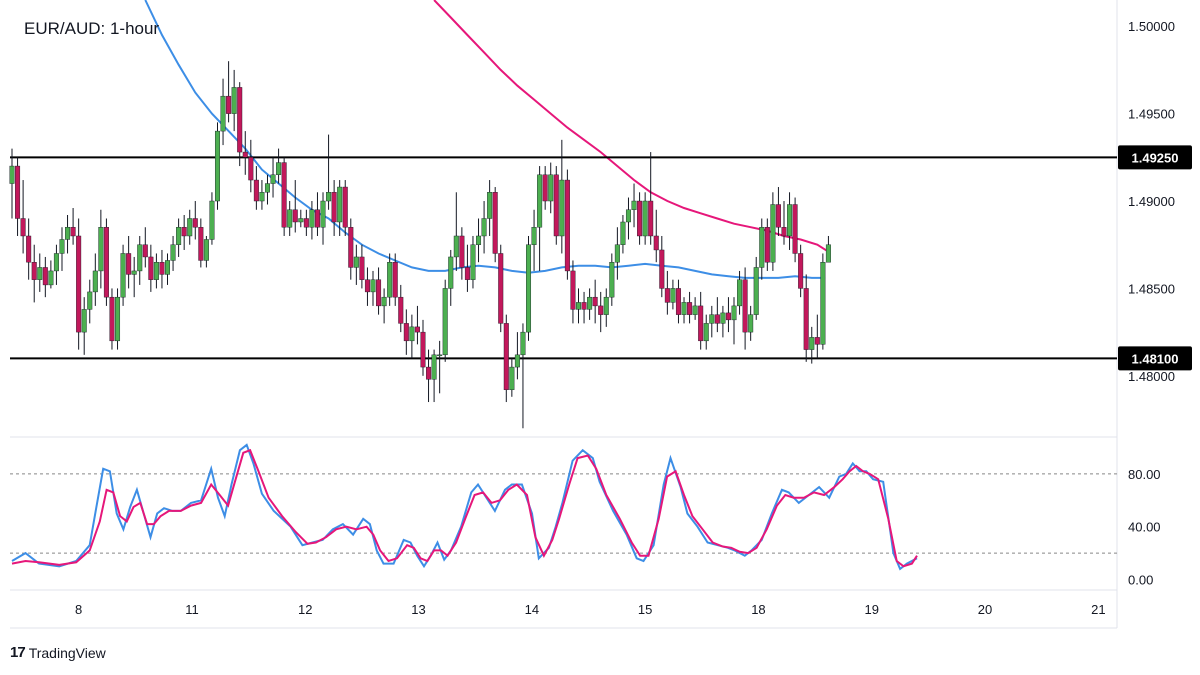 The height and width of the screenshot is (675, 1200). I want to click on time-tick-label: 21, so click(1098, 609).